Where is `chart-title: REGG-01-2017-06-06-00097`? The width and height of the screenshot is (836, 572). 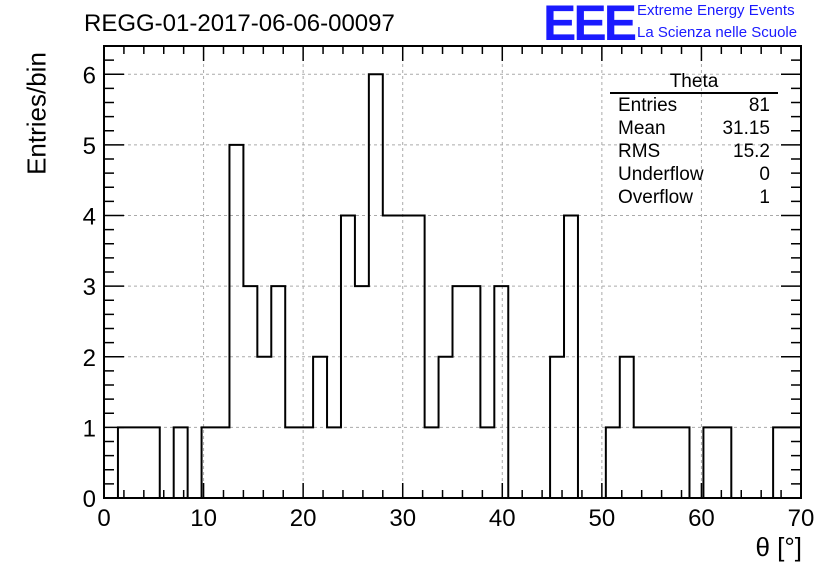 chart-title: REGG-01-2017-06-06-00097 is located at coordinates (239, 23).